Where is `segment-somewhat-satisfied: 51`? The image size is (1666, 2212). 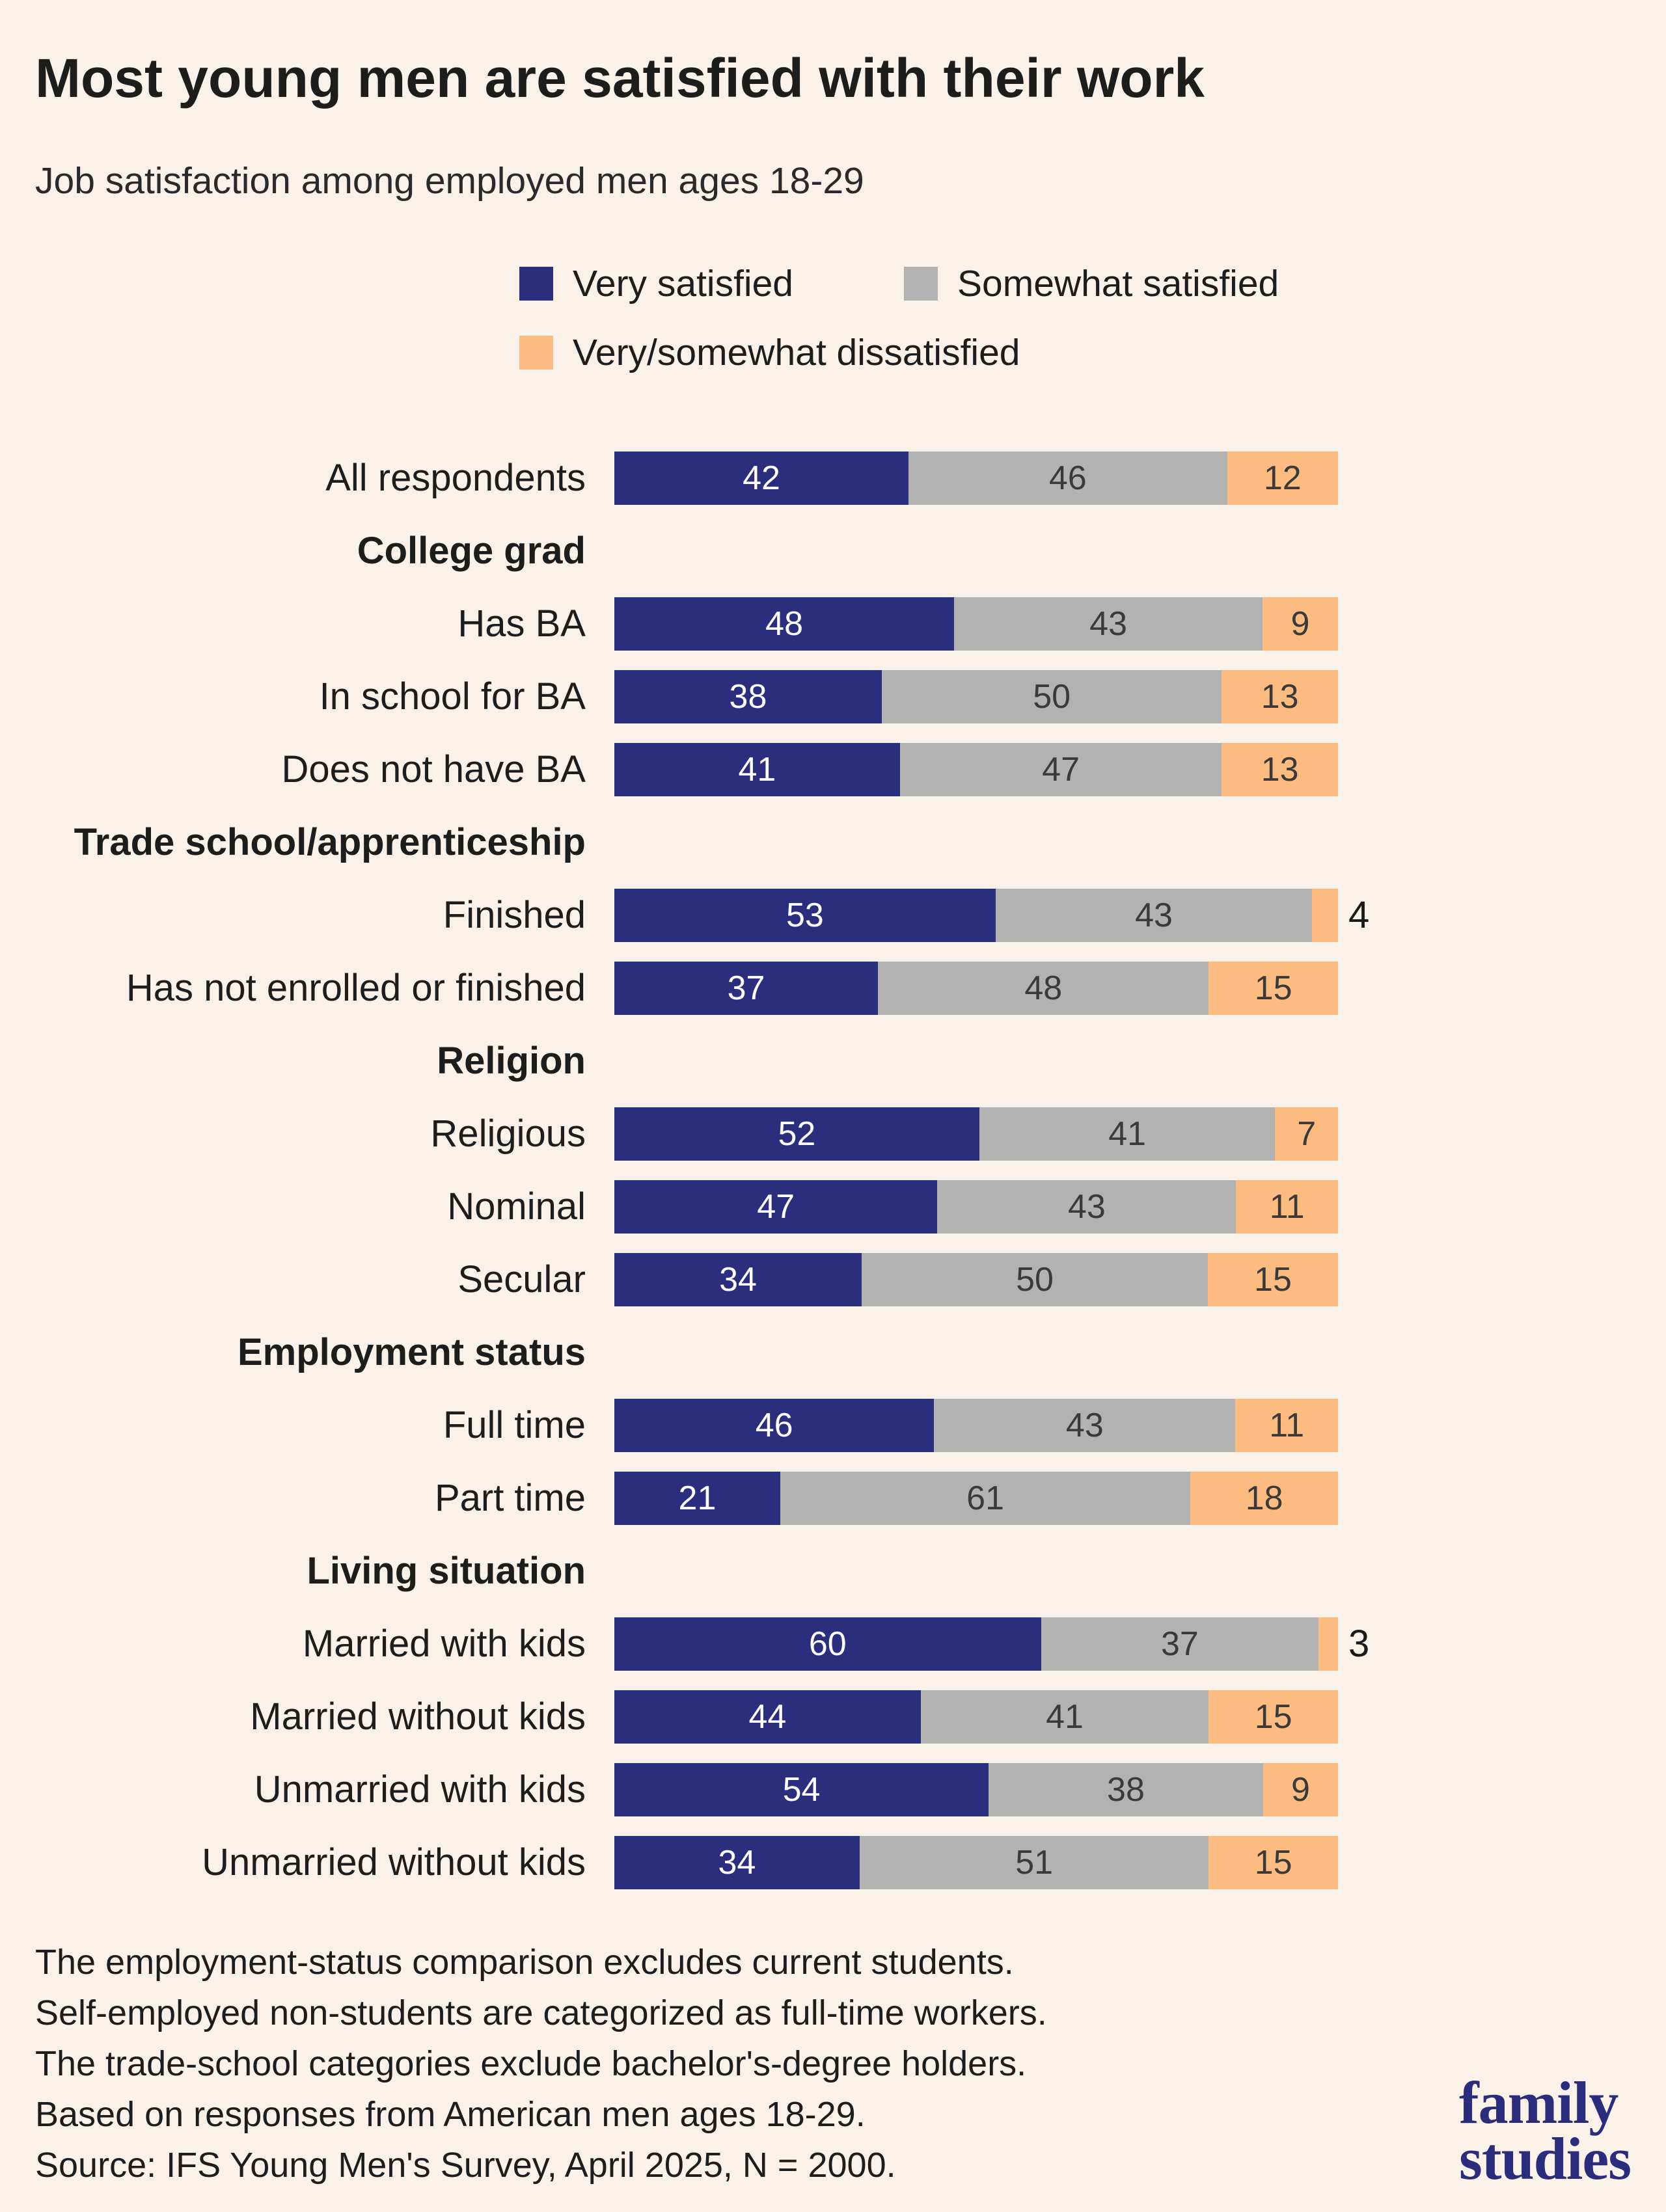 segment-somewhat-satisfied: 51 is located at coordinates (1034, 1862).